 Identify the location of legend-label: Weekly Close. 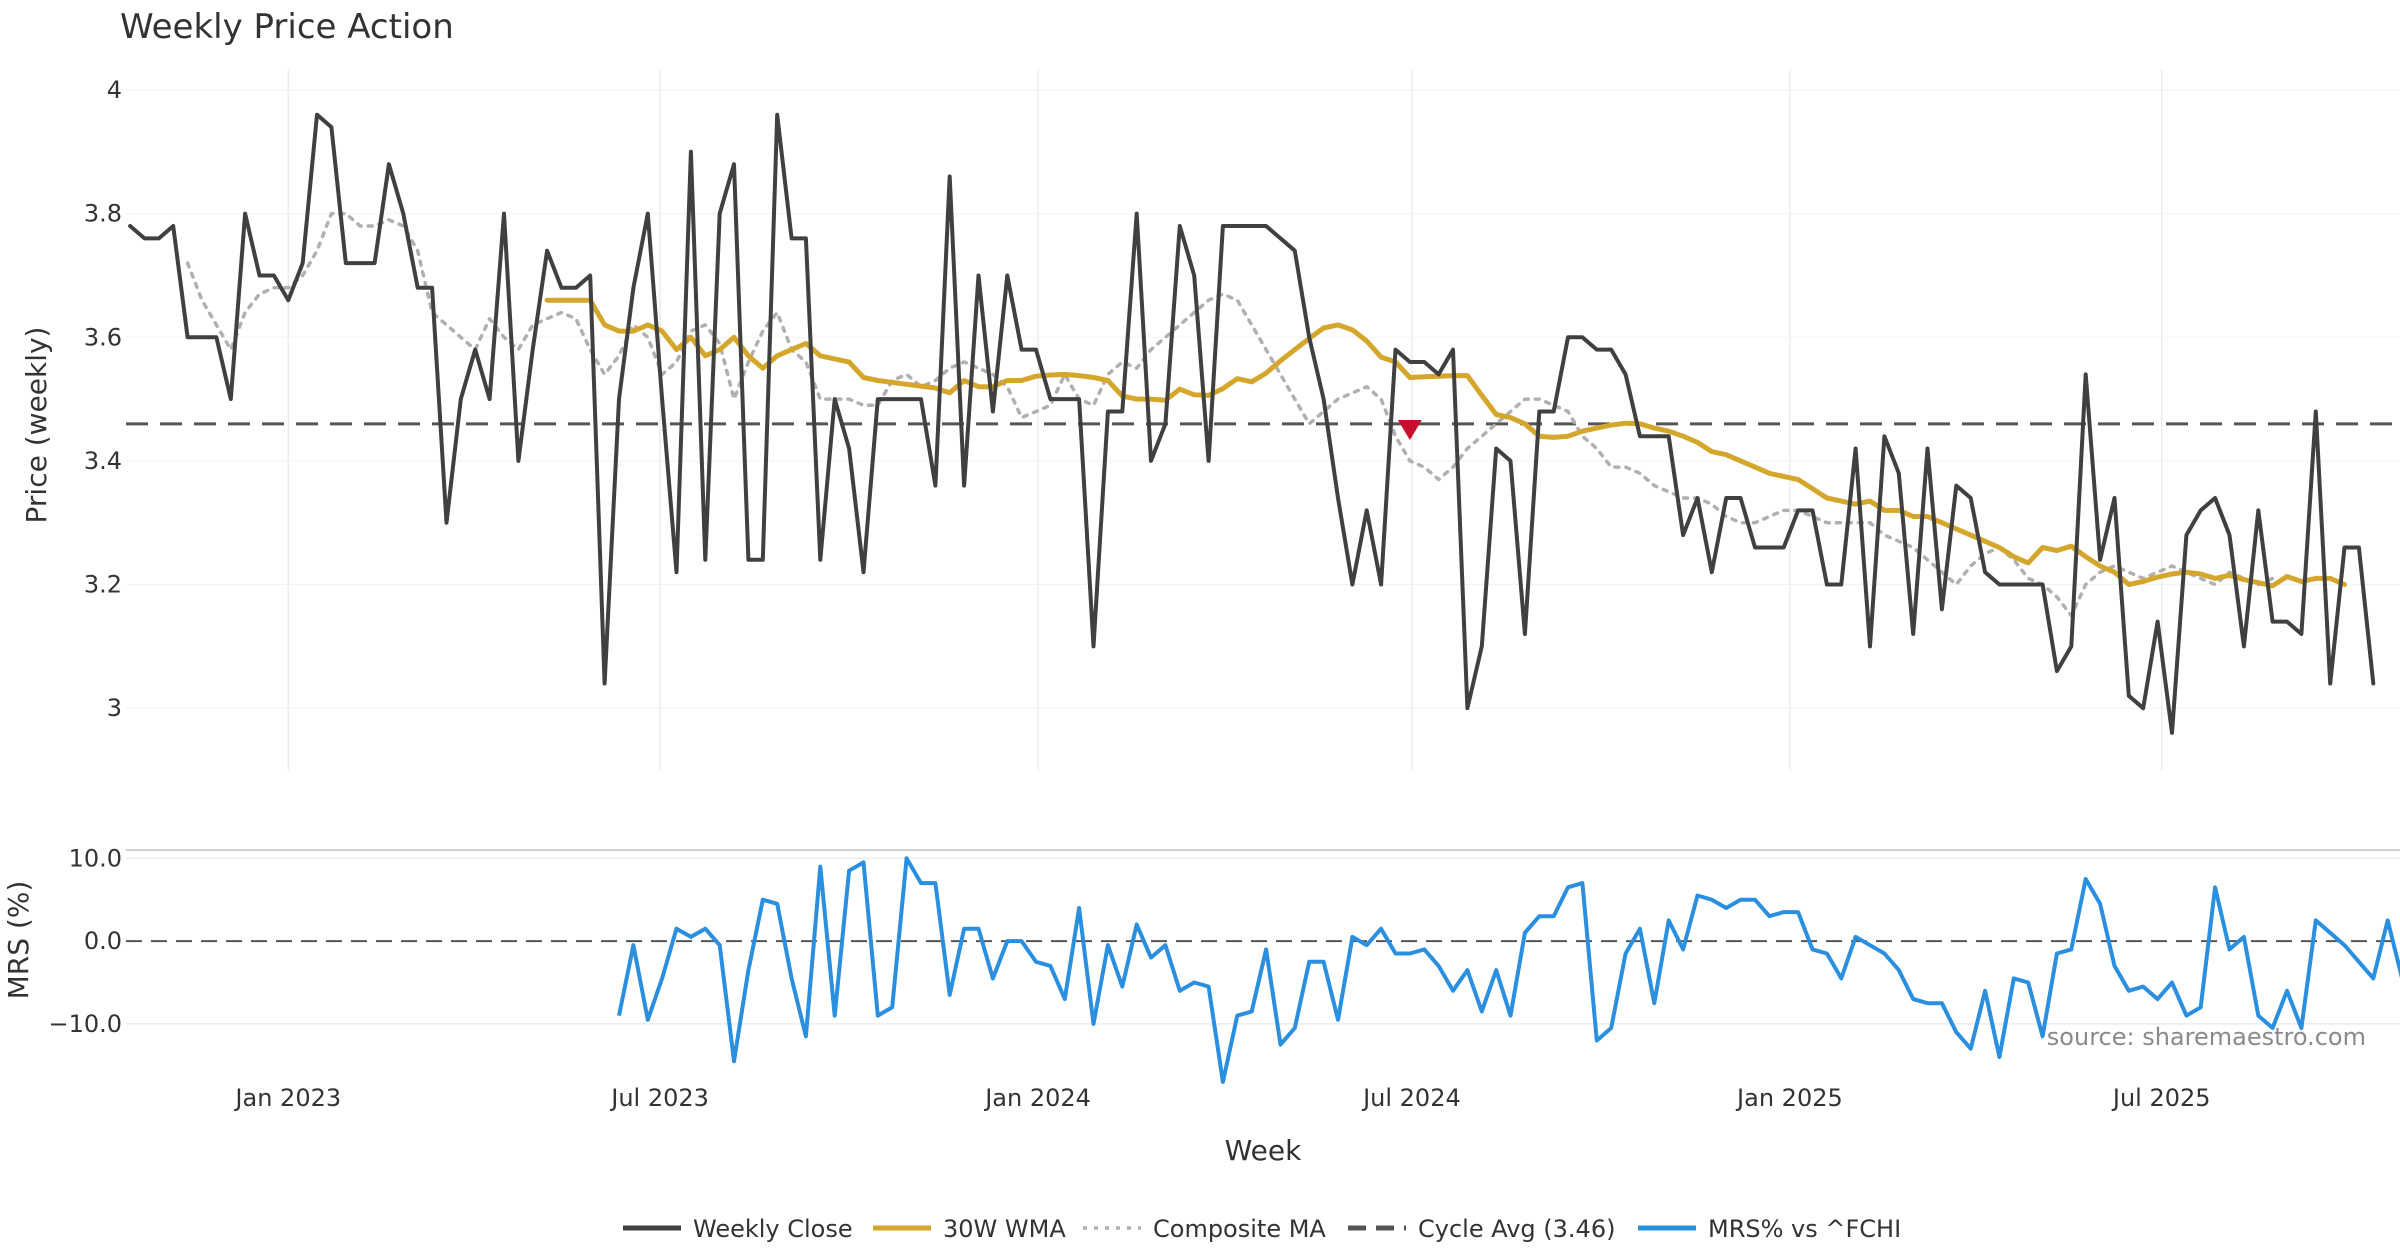
(773, 1229).